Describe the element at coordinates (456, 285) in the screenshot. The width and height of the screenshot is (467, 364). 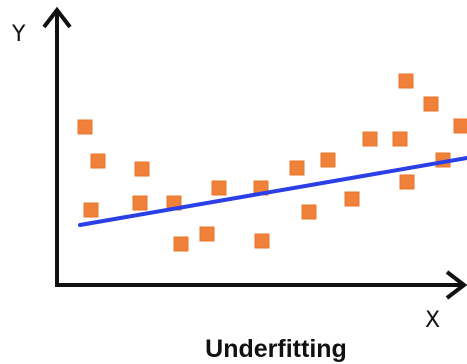
I see `x-axis-arrowhead` at that location.